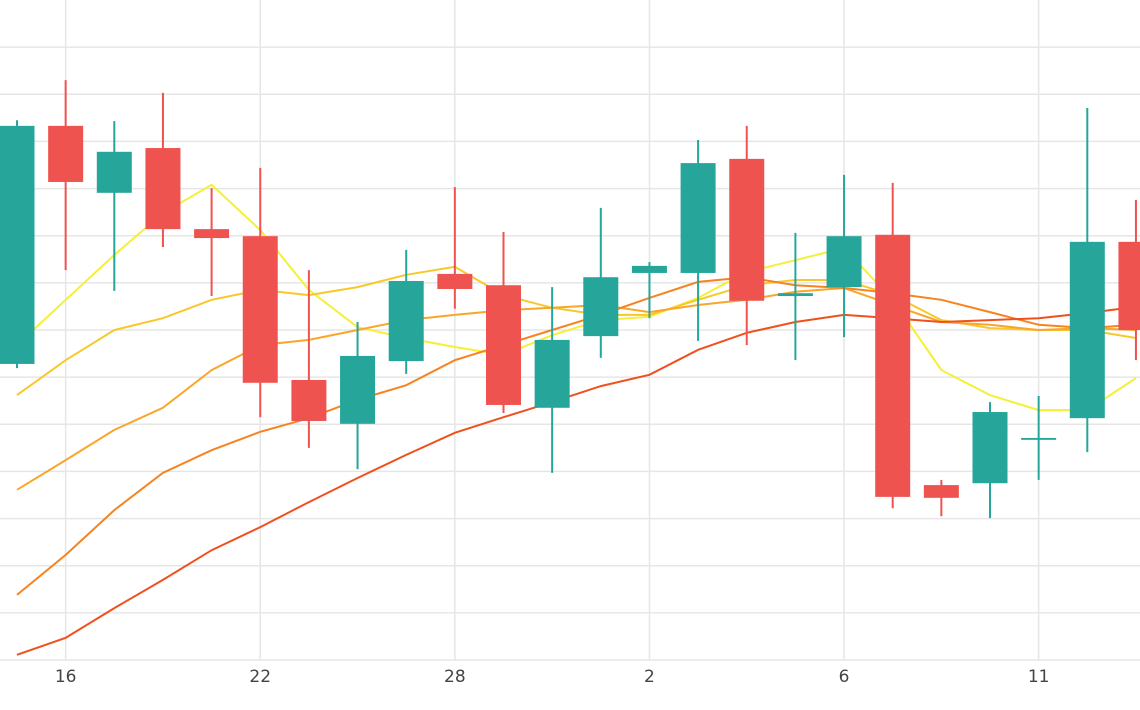  What do you see at coordinates (844, 677) in the screenshot?
I see `x-tick-label: 6` at bounding box center [844, 677].